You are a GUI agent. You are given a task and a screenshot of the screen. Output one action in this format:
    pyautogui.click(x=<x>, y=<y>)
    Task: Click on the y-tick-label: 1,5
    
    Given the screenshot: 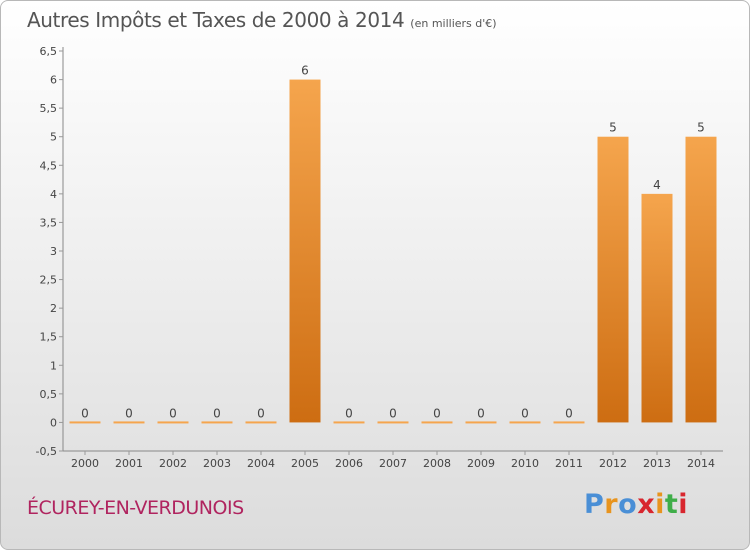 What is the action you would take?
    pyautogui.click(x=49, y=337)
    